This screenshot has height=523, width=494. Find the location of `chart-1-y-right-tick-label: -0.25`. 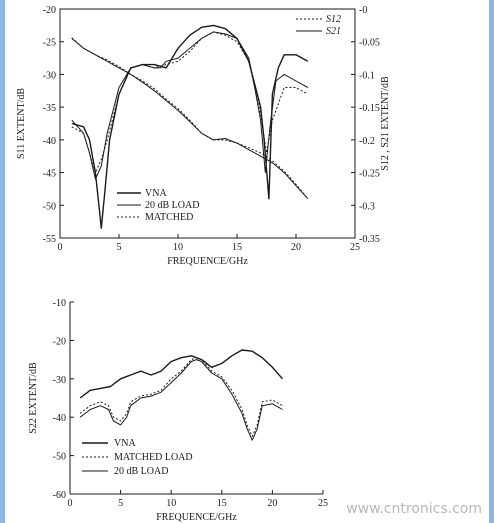

chart-1-y-right-tick-label: -0.25 is located at coordinates (369, 174).